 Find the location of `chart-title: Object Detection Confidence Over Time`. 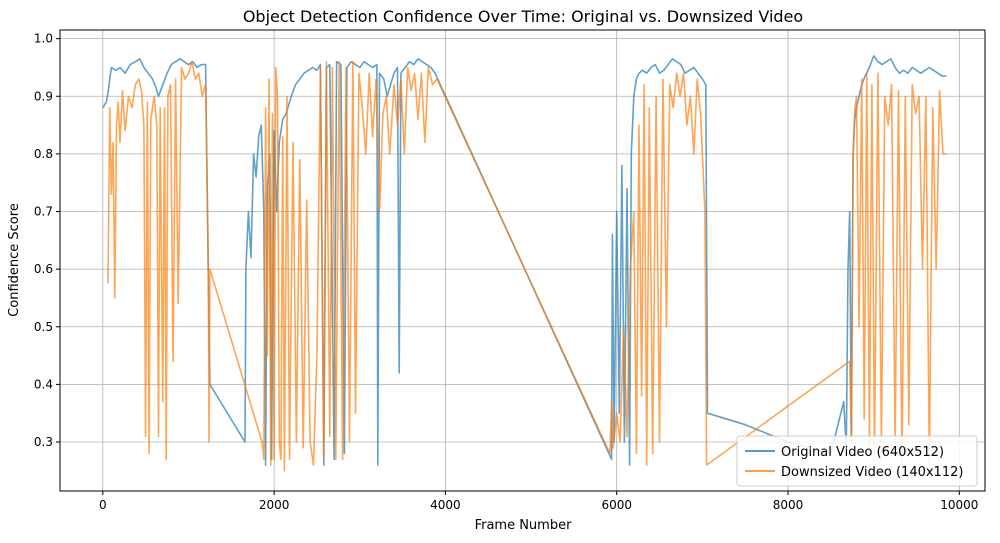

chart-title: Object Detection Confidence Over Time is located at coordinates (523, 16).